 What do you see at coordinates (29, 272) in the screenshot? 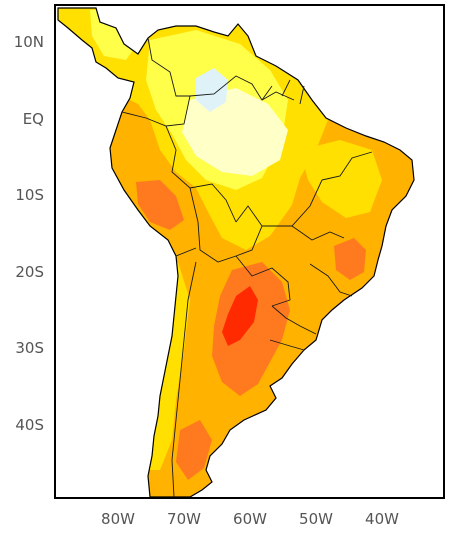
I see `lat-label-20s: 20S` at bounding box center [29, 272].